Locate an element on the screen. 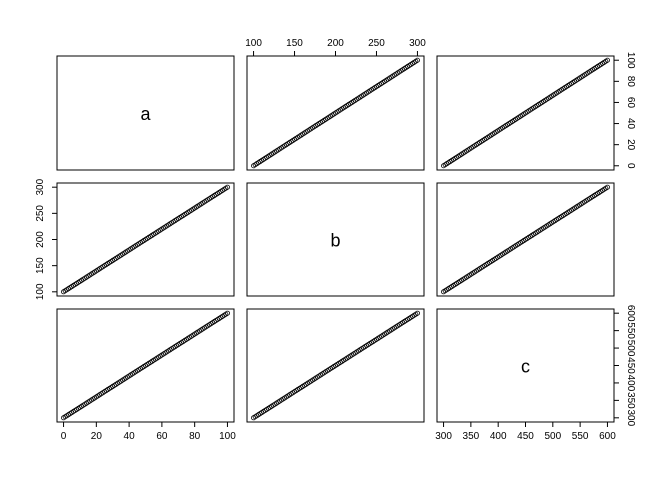  y-tick-label-c: 550 is located at coordinates (630, 330).